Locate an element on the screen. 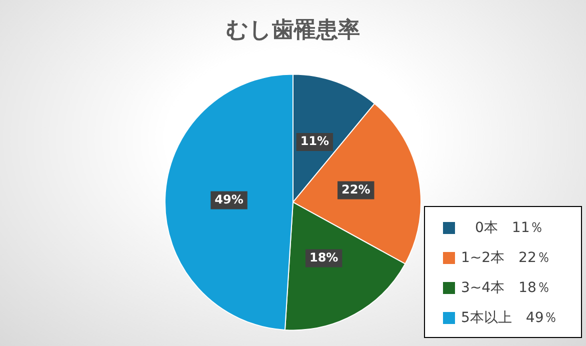  data-label: 18% is located at coordinates (323, 257).